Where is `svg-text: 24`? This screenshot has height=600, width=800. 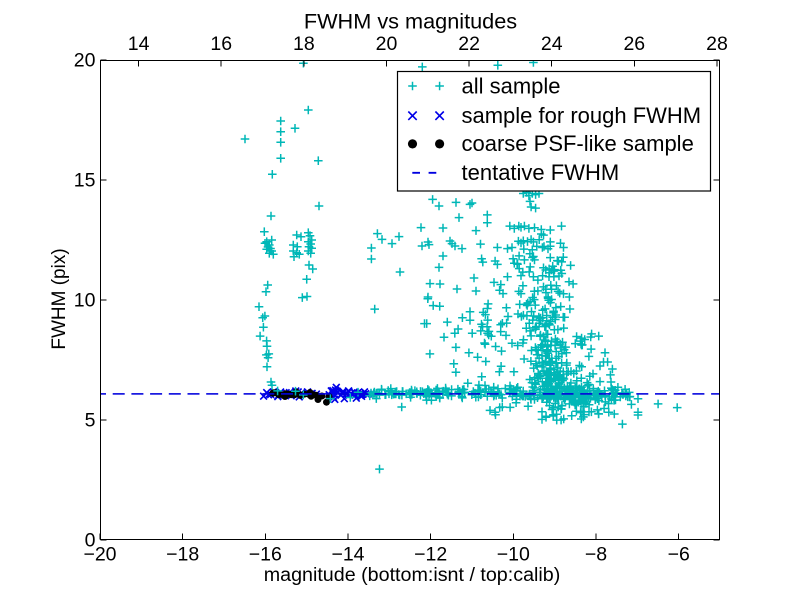
svg-text: 24 is located at coordinates (552, 44).